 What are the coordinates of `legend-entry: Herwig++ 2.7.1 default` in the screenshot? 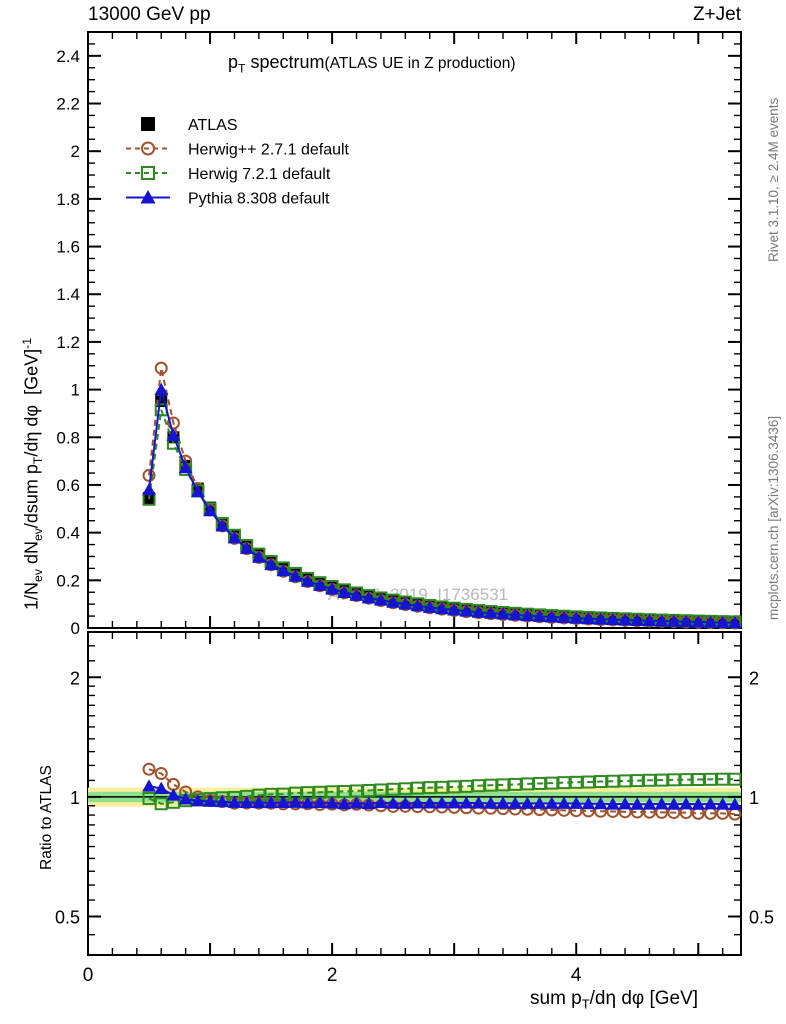 It's located at (238, 150).